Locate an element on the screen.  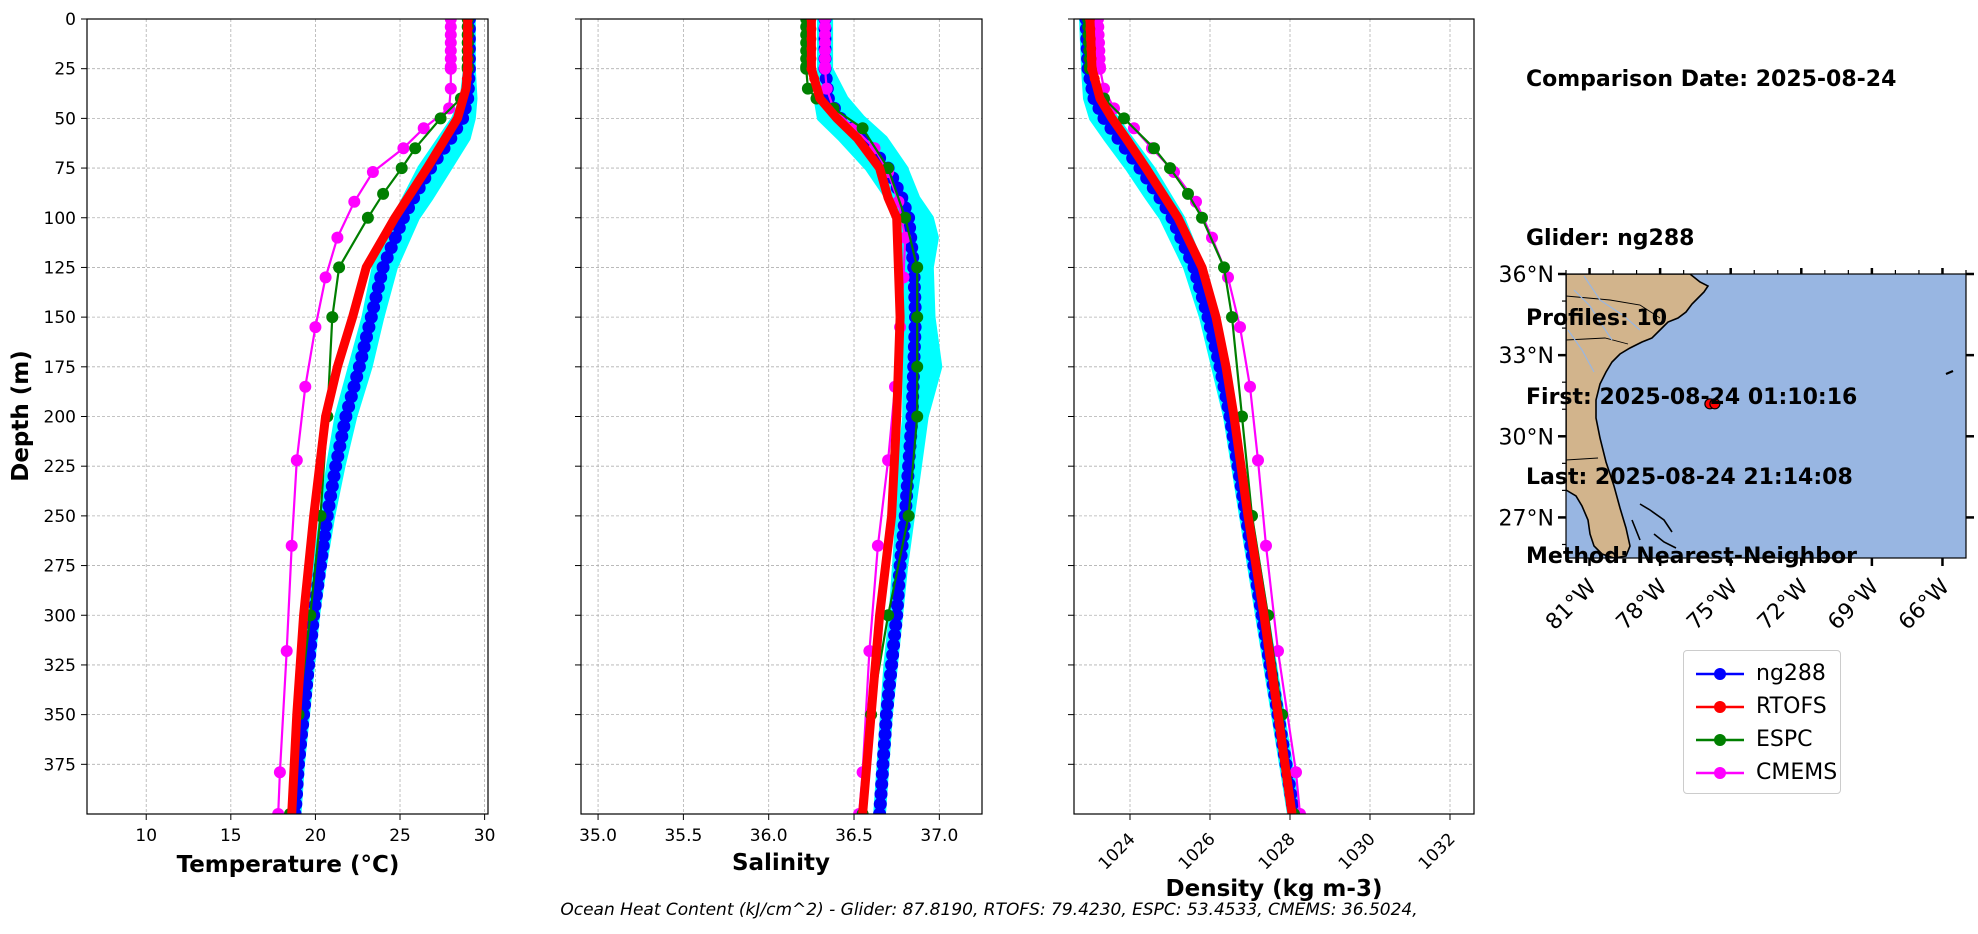
y-tick-label: 350 is located at coordinates (60, 716).